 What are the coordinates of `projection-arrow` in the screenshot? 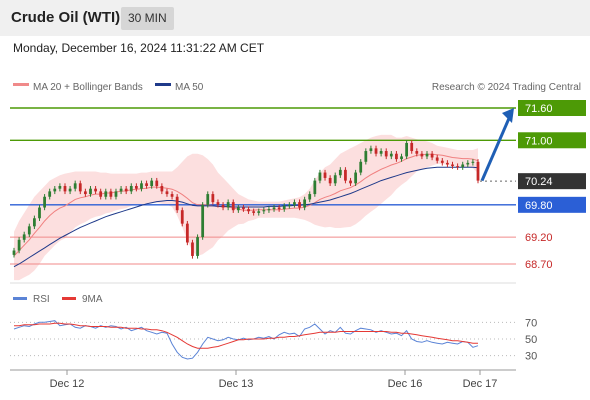 It's located at (496, 148).